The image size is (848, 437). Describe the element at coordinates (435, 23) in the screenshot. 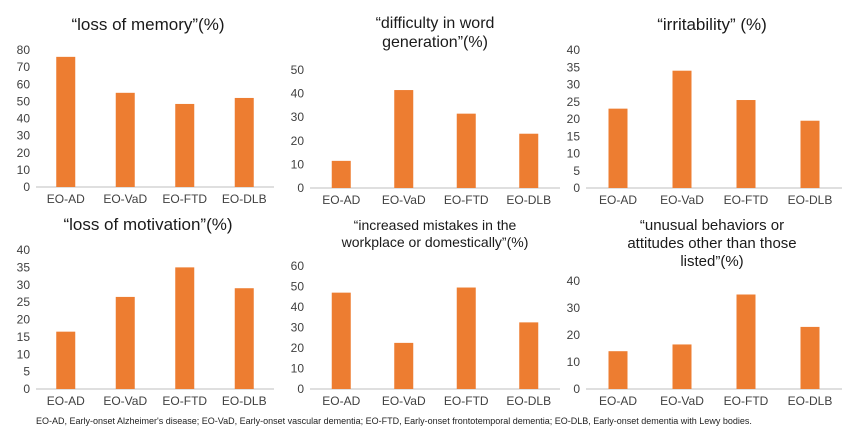

I see `chart-title: “difficulty in word` at that location.